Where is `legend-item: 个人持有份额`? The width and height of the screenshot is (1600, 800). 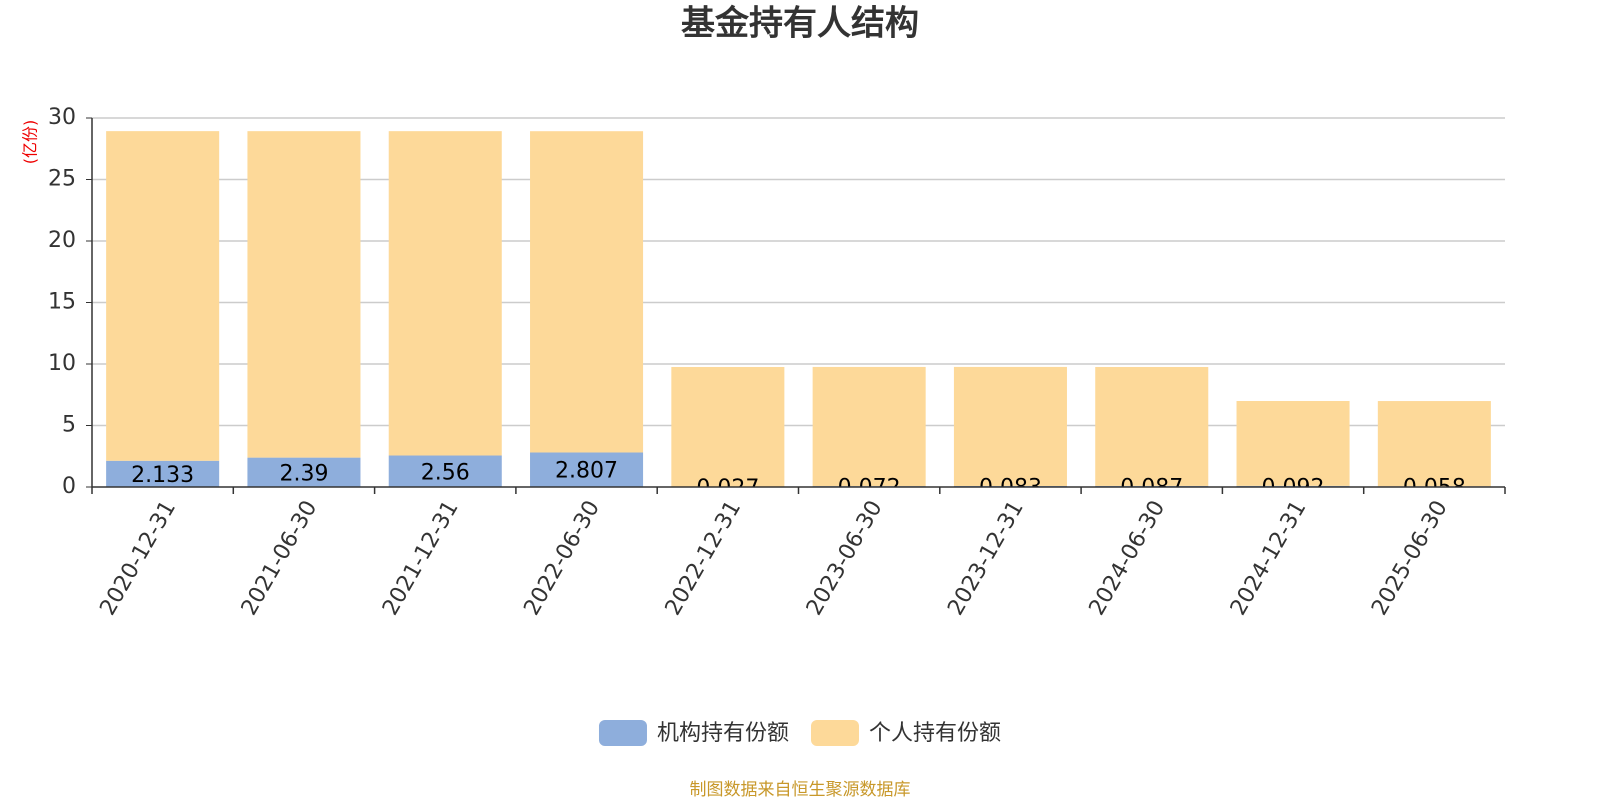 legend-item: 个人持有份额 is located at coordinates (906, 733).